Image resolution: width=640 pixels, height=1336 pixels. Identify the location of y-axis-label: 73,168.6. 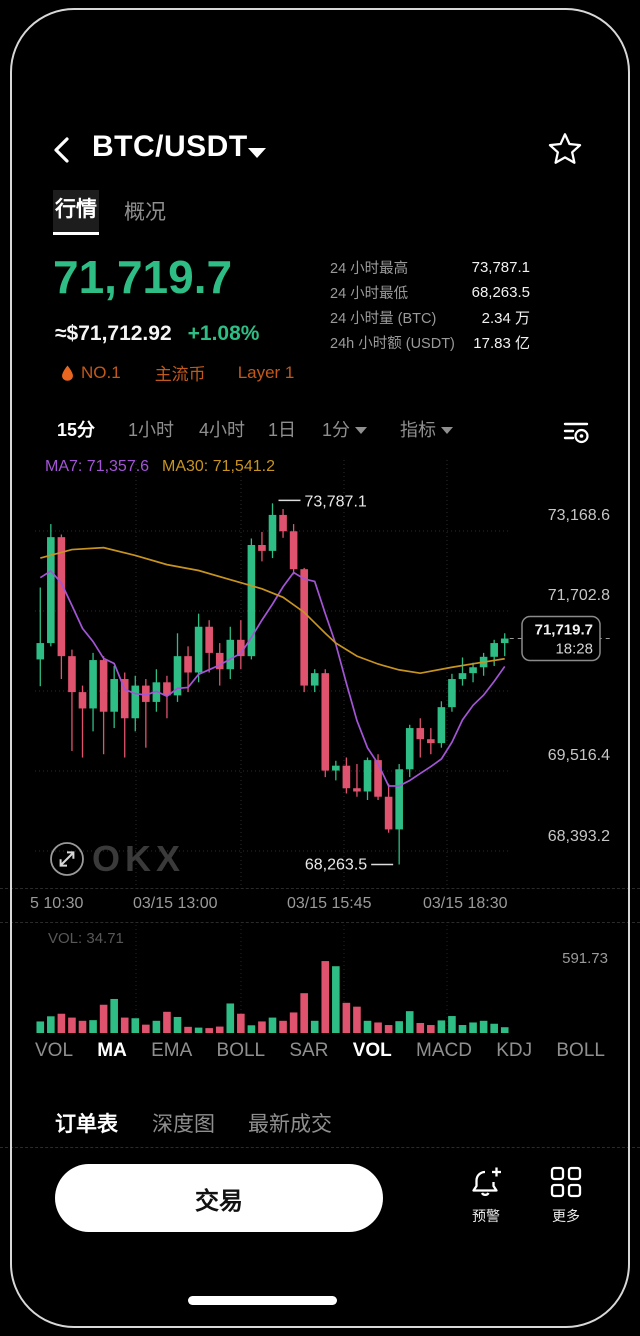
(578, 515).